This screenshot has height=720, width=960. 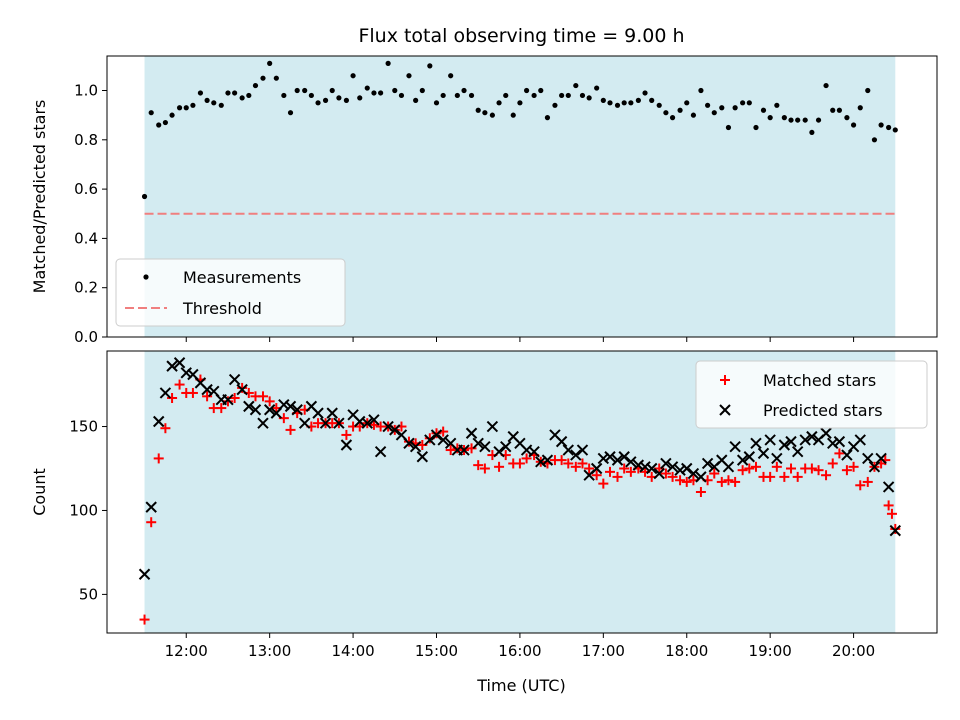 What do you see at coordinates (86, 189) in the screenshot?
I see `top_panel-y-tick-label: 0.6` at bounding box center [86, 189].